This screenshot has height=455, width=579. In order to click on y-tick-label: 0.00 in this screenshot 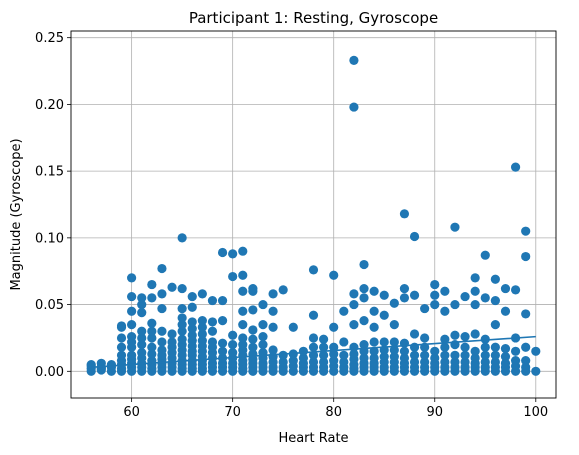, I will do `click(49, 372)`.